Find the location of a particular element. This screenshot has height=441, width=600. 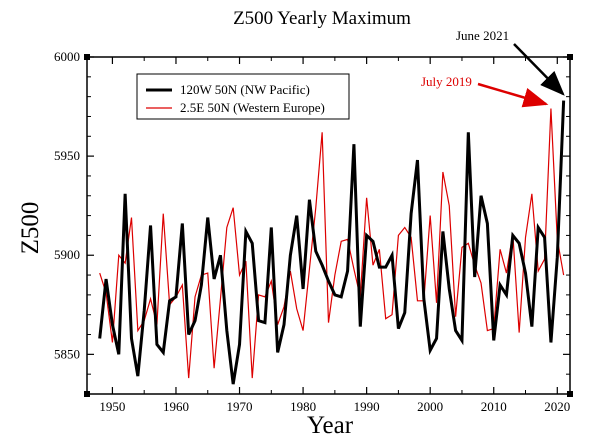

arrow-june-2021 is located at coordinates (539, 69).